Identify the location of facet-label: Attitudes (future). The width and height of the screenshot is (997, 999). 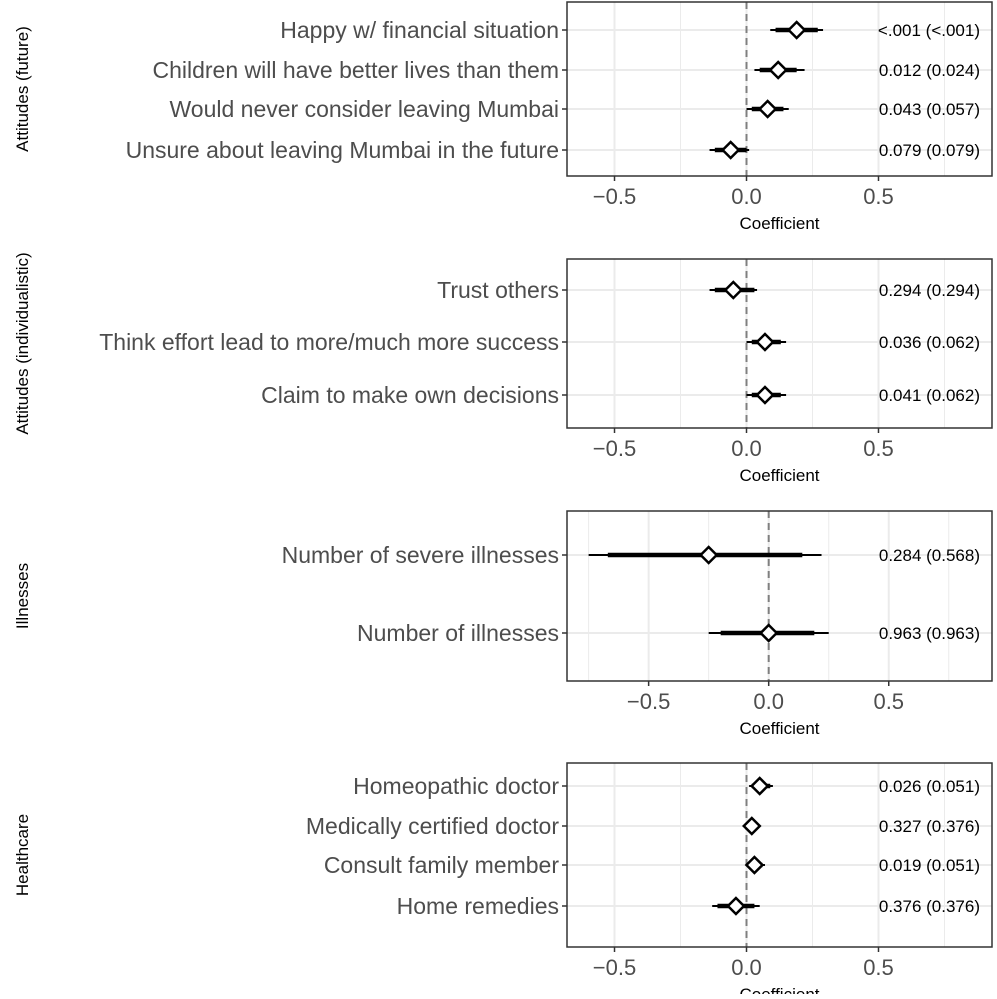
(22, 89).